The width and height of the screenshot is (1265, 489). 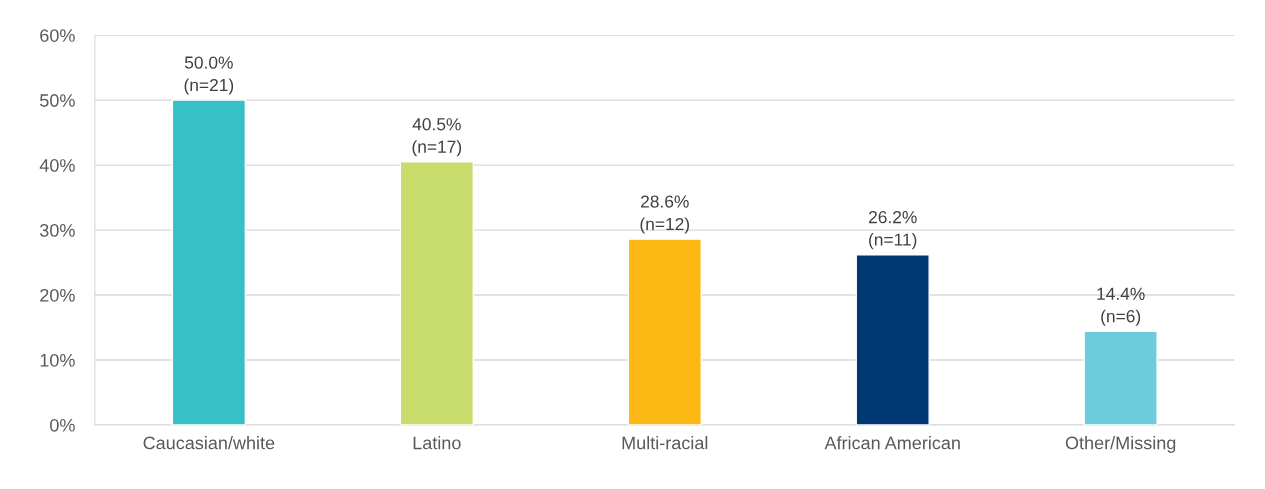 What do you see at coordinates (62, 425) in the screenshot?
I see `y-tick-label: 0%` at bounding box center [62, 425].